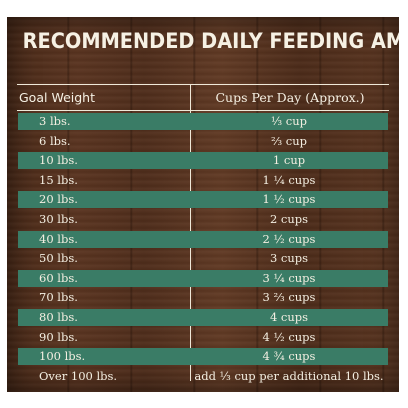 This screenshot has height=408, width=408. What do you see at coordinates (58, 238) in the screenshot?
I see `goal-weight-cell: 40 lbs.` at bounding box center [58, 238].